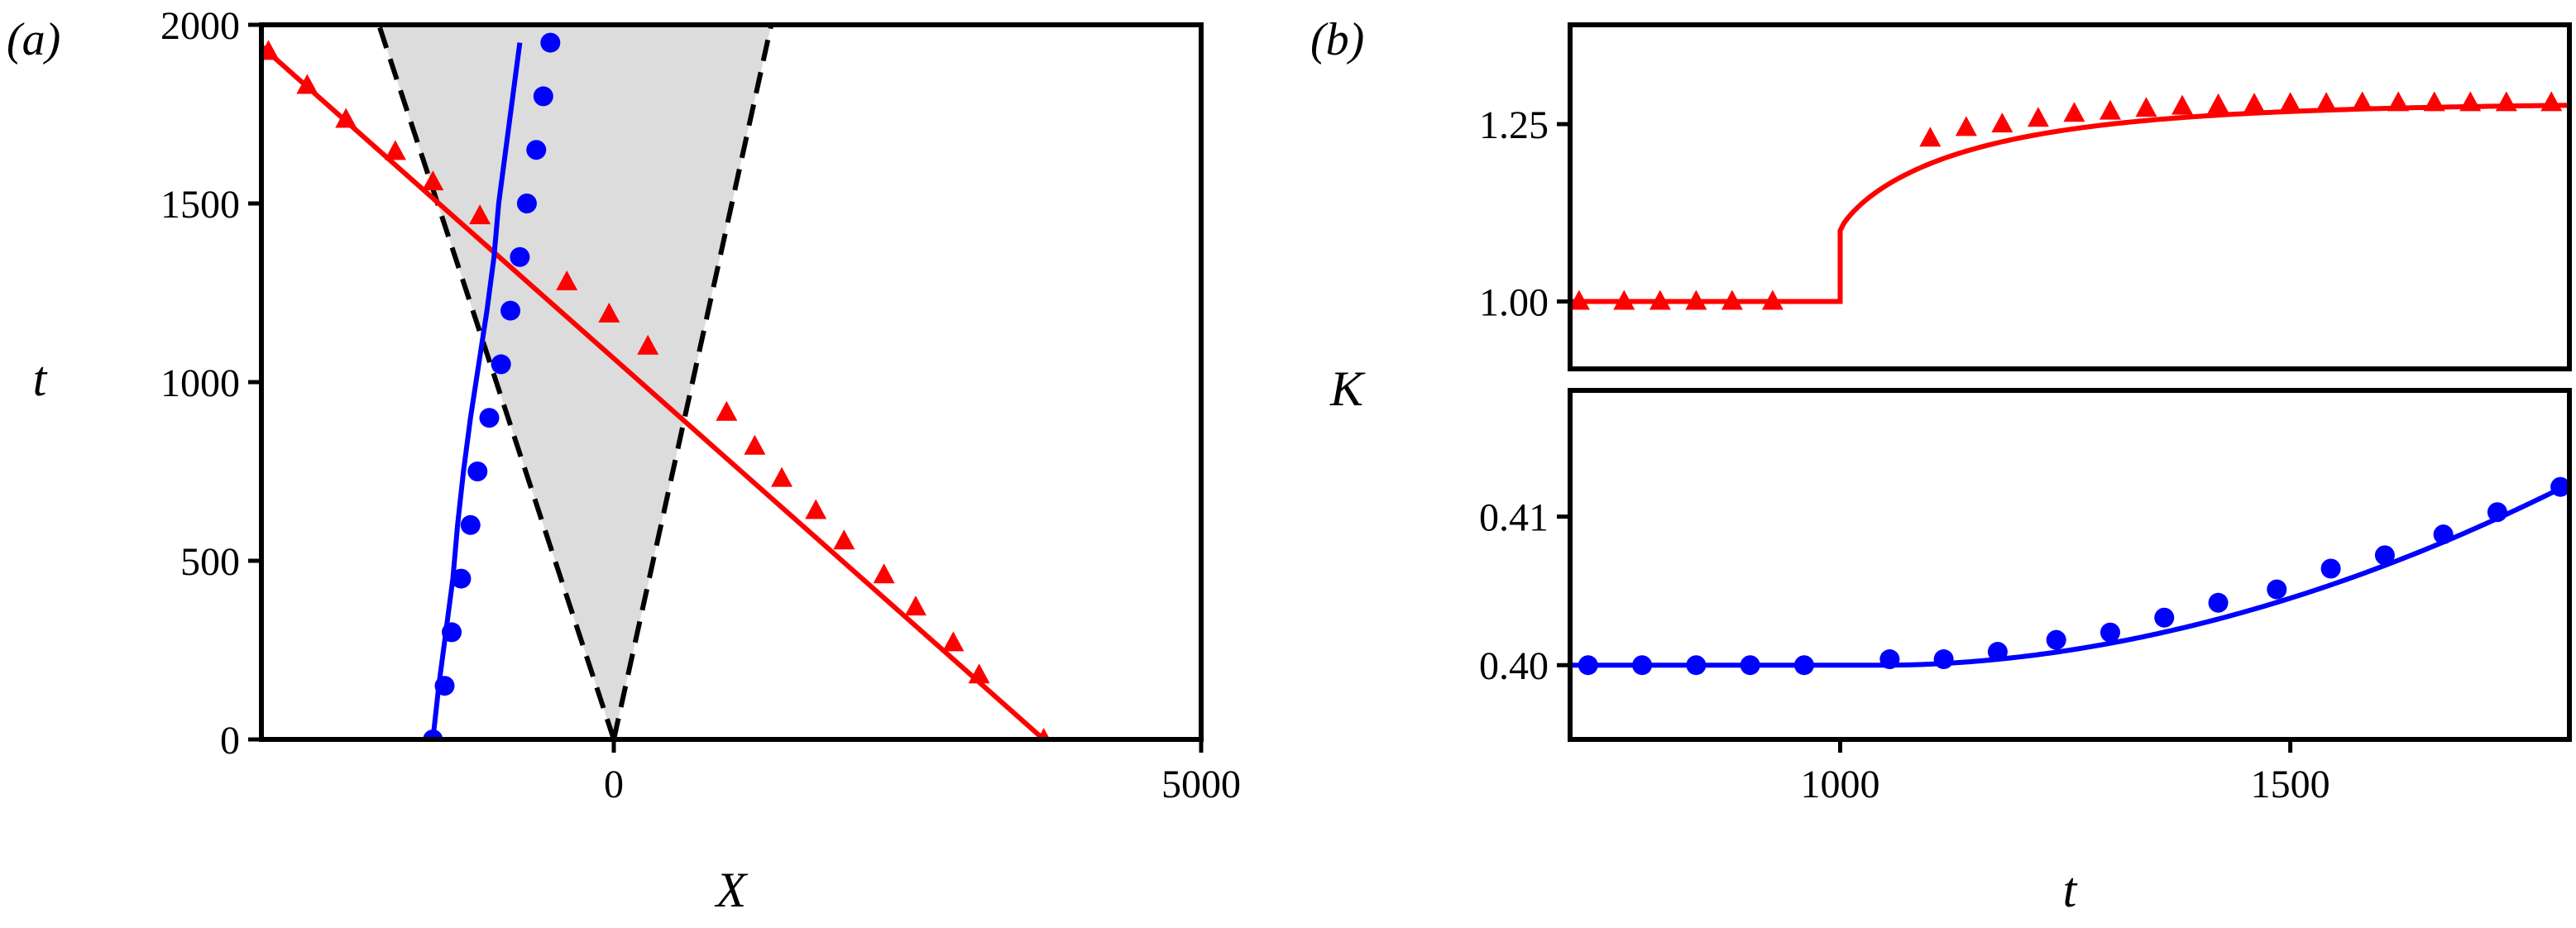  What do you see at coordinates (1514, 303) in the screenshot?
I see `bt-ytick-label: 1.00` at bounding box center [1514, 303].